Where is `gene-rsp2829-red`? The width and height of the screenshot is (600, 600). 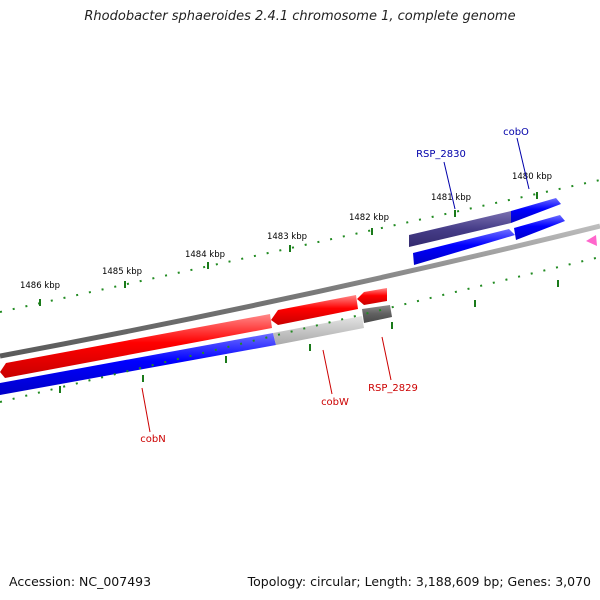 gene-rsp2829-red is located at coordinates (372, 296).